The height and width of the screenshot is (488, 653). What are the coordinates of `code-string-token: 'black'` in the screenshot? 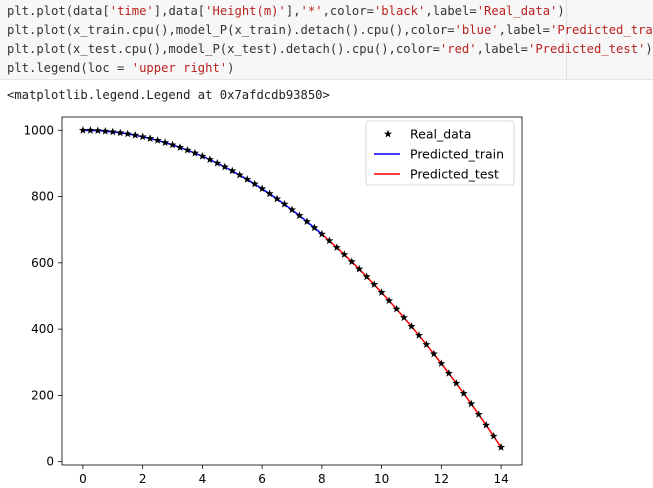 It's located at (399, 11).